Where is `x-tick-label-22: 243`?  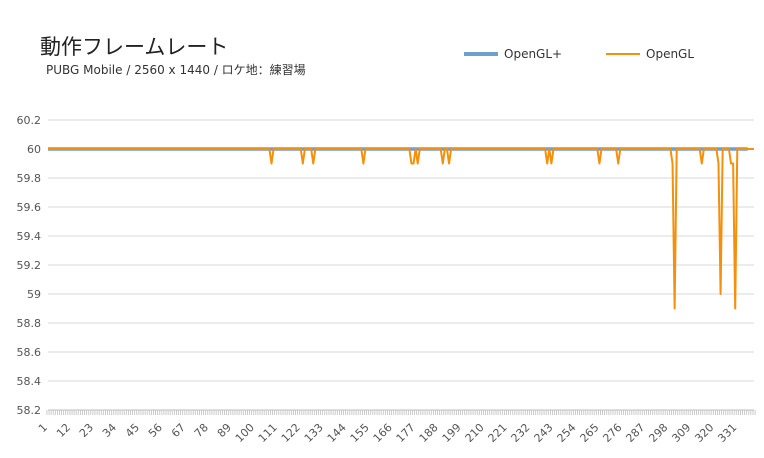
x-tick-label-22: 243 is located at coordinates (544, 433).